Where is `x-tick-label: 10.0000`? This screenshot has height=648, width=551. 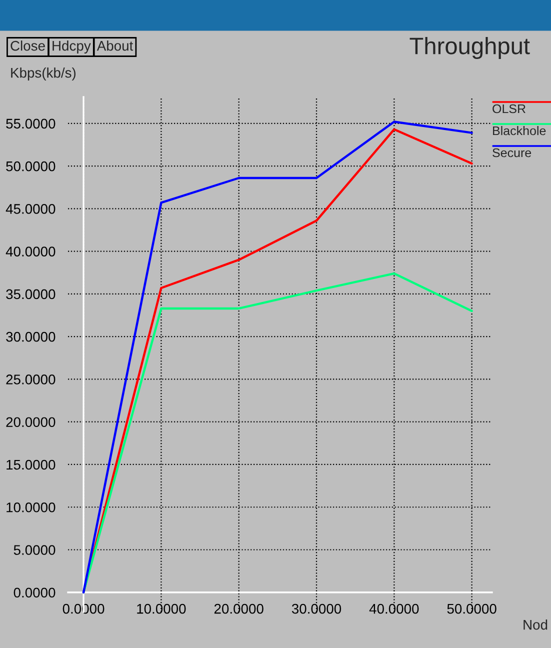
x-tick-label: 10.0000 is located at coordinates (161, 609).